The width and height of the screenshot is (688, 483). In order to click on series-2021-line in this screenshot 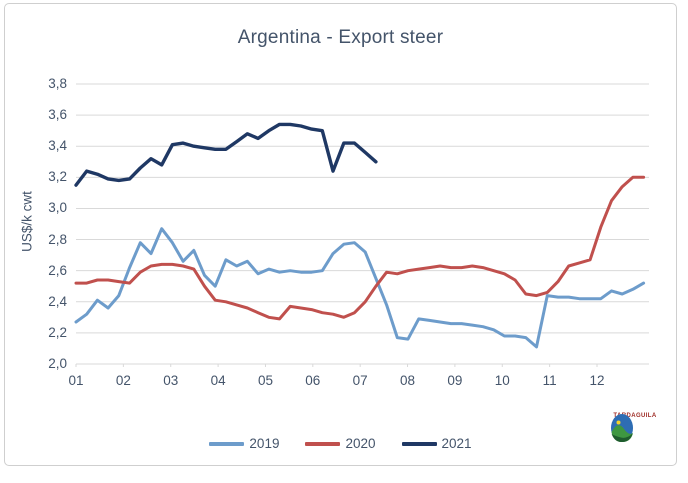, I will do `click(226, 154)`.